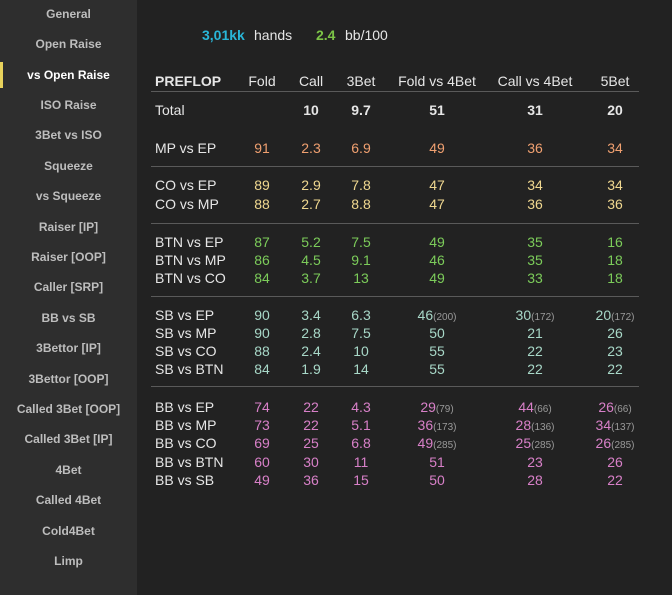 The image size is (672, 595). Describe the element at coordinates (310, 333) in the screenshot. I see `stat-call: 2.8` at that location.